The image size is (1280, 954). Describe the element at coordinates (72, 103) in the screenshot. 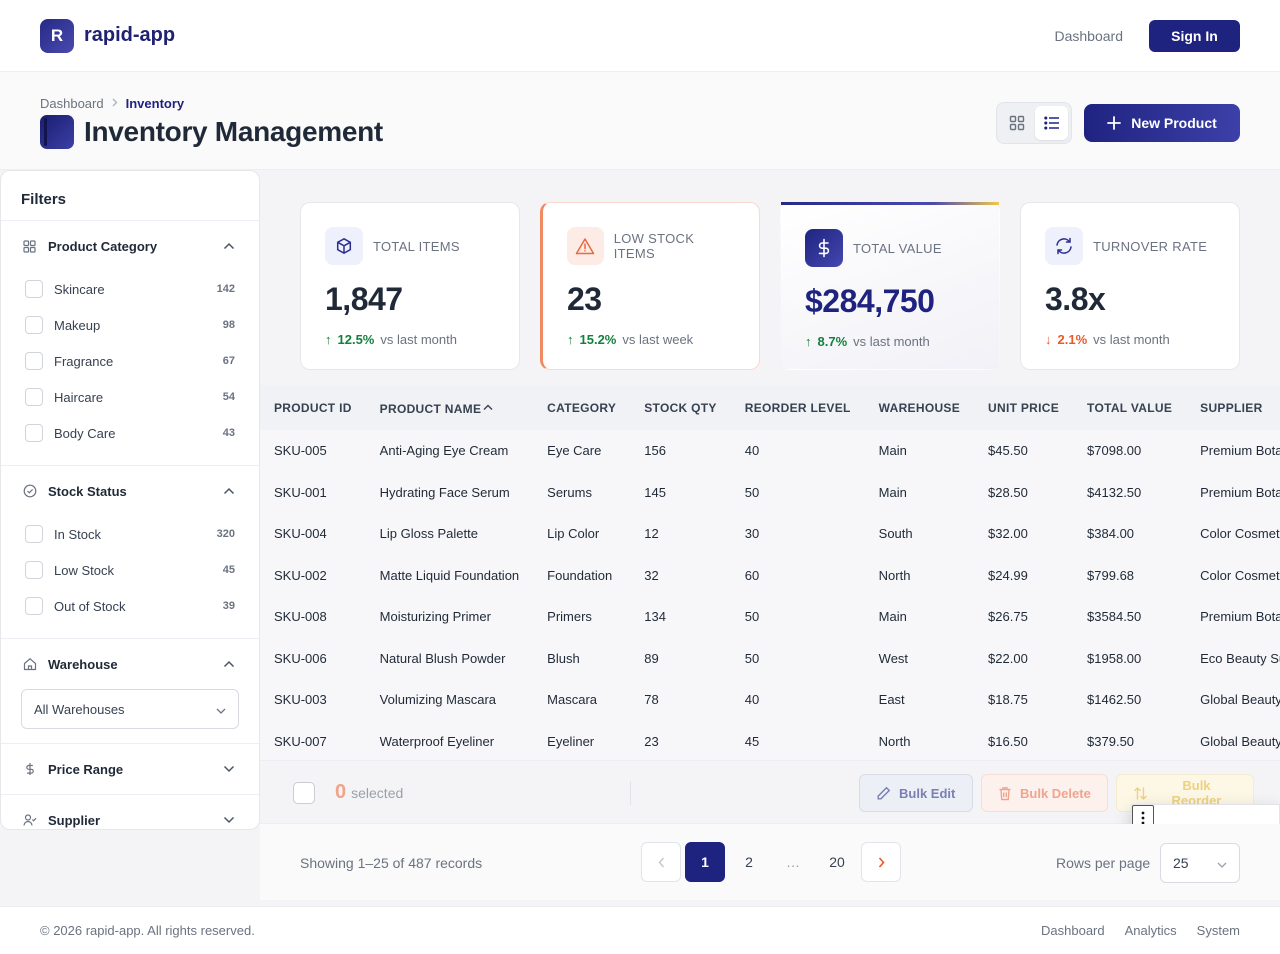

I see `breadcrumb-root: Dashboard` at that location.